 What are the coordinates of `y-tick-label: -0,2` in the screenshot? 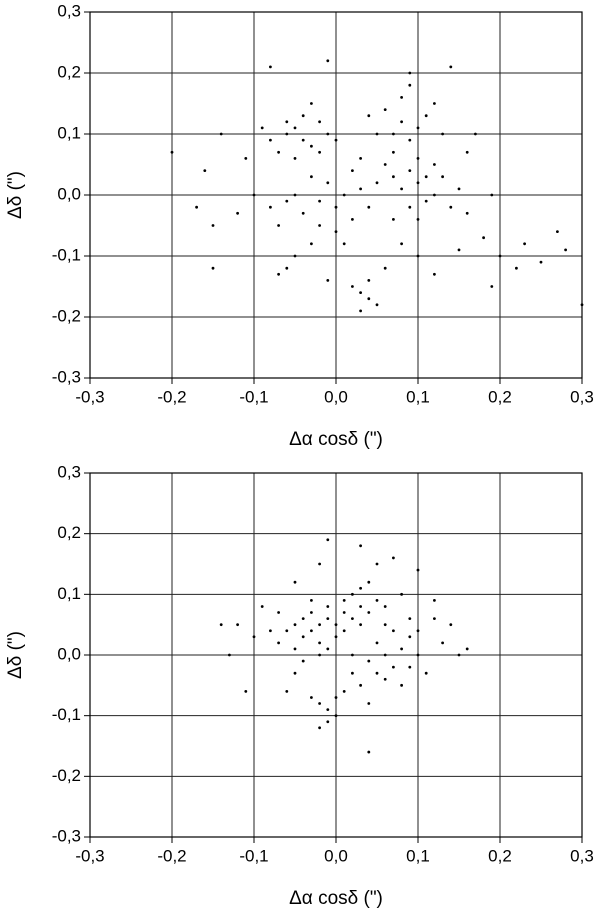 It's located at (66, 315).